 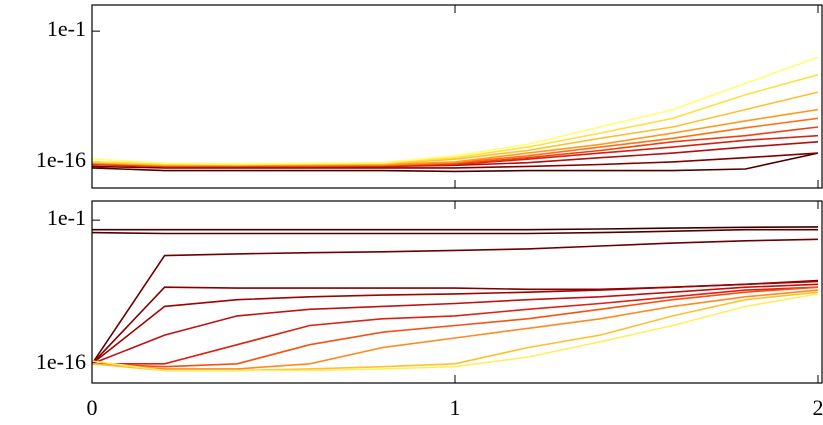 What do you see at coordinates (455, 407) in the screenshot?
I see `x-tick-label: 1` at bounding box center [455, 407].